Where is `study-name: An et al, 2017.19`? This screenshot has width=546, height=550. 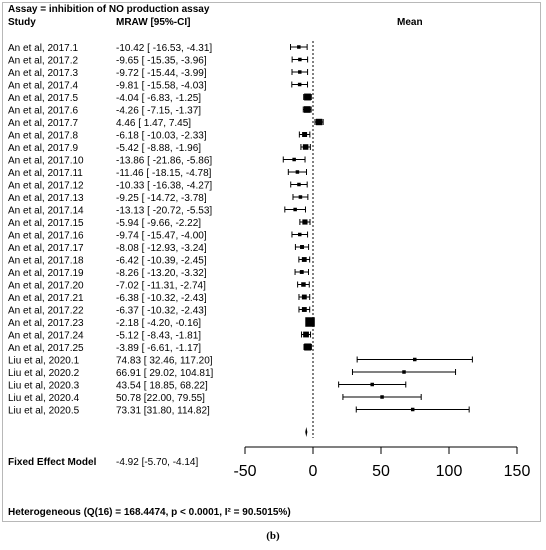
study-name: An et al, 2017.19 is located at coordinates (46, 273).